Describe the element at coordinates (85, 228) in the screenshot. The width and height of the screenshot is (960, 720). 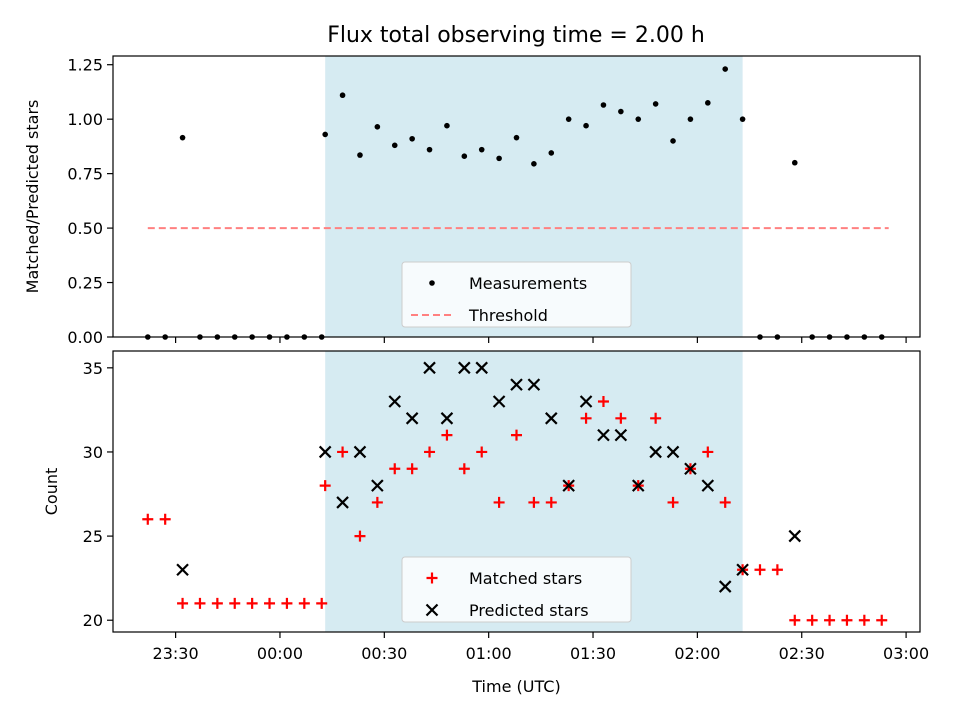
I see `y-tick-label: 0.50` at that location.